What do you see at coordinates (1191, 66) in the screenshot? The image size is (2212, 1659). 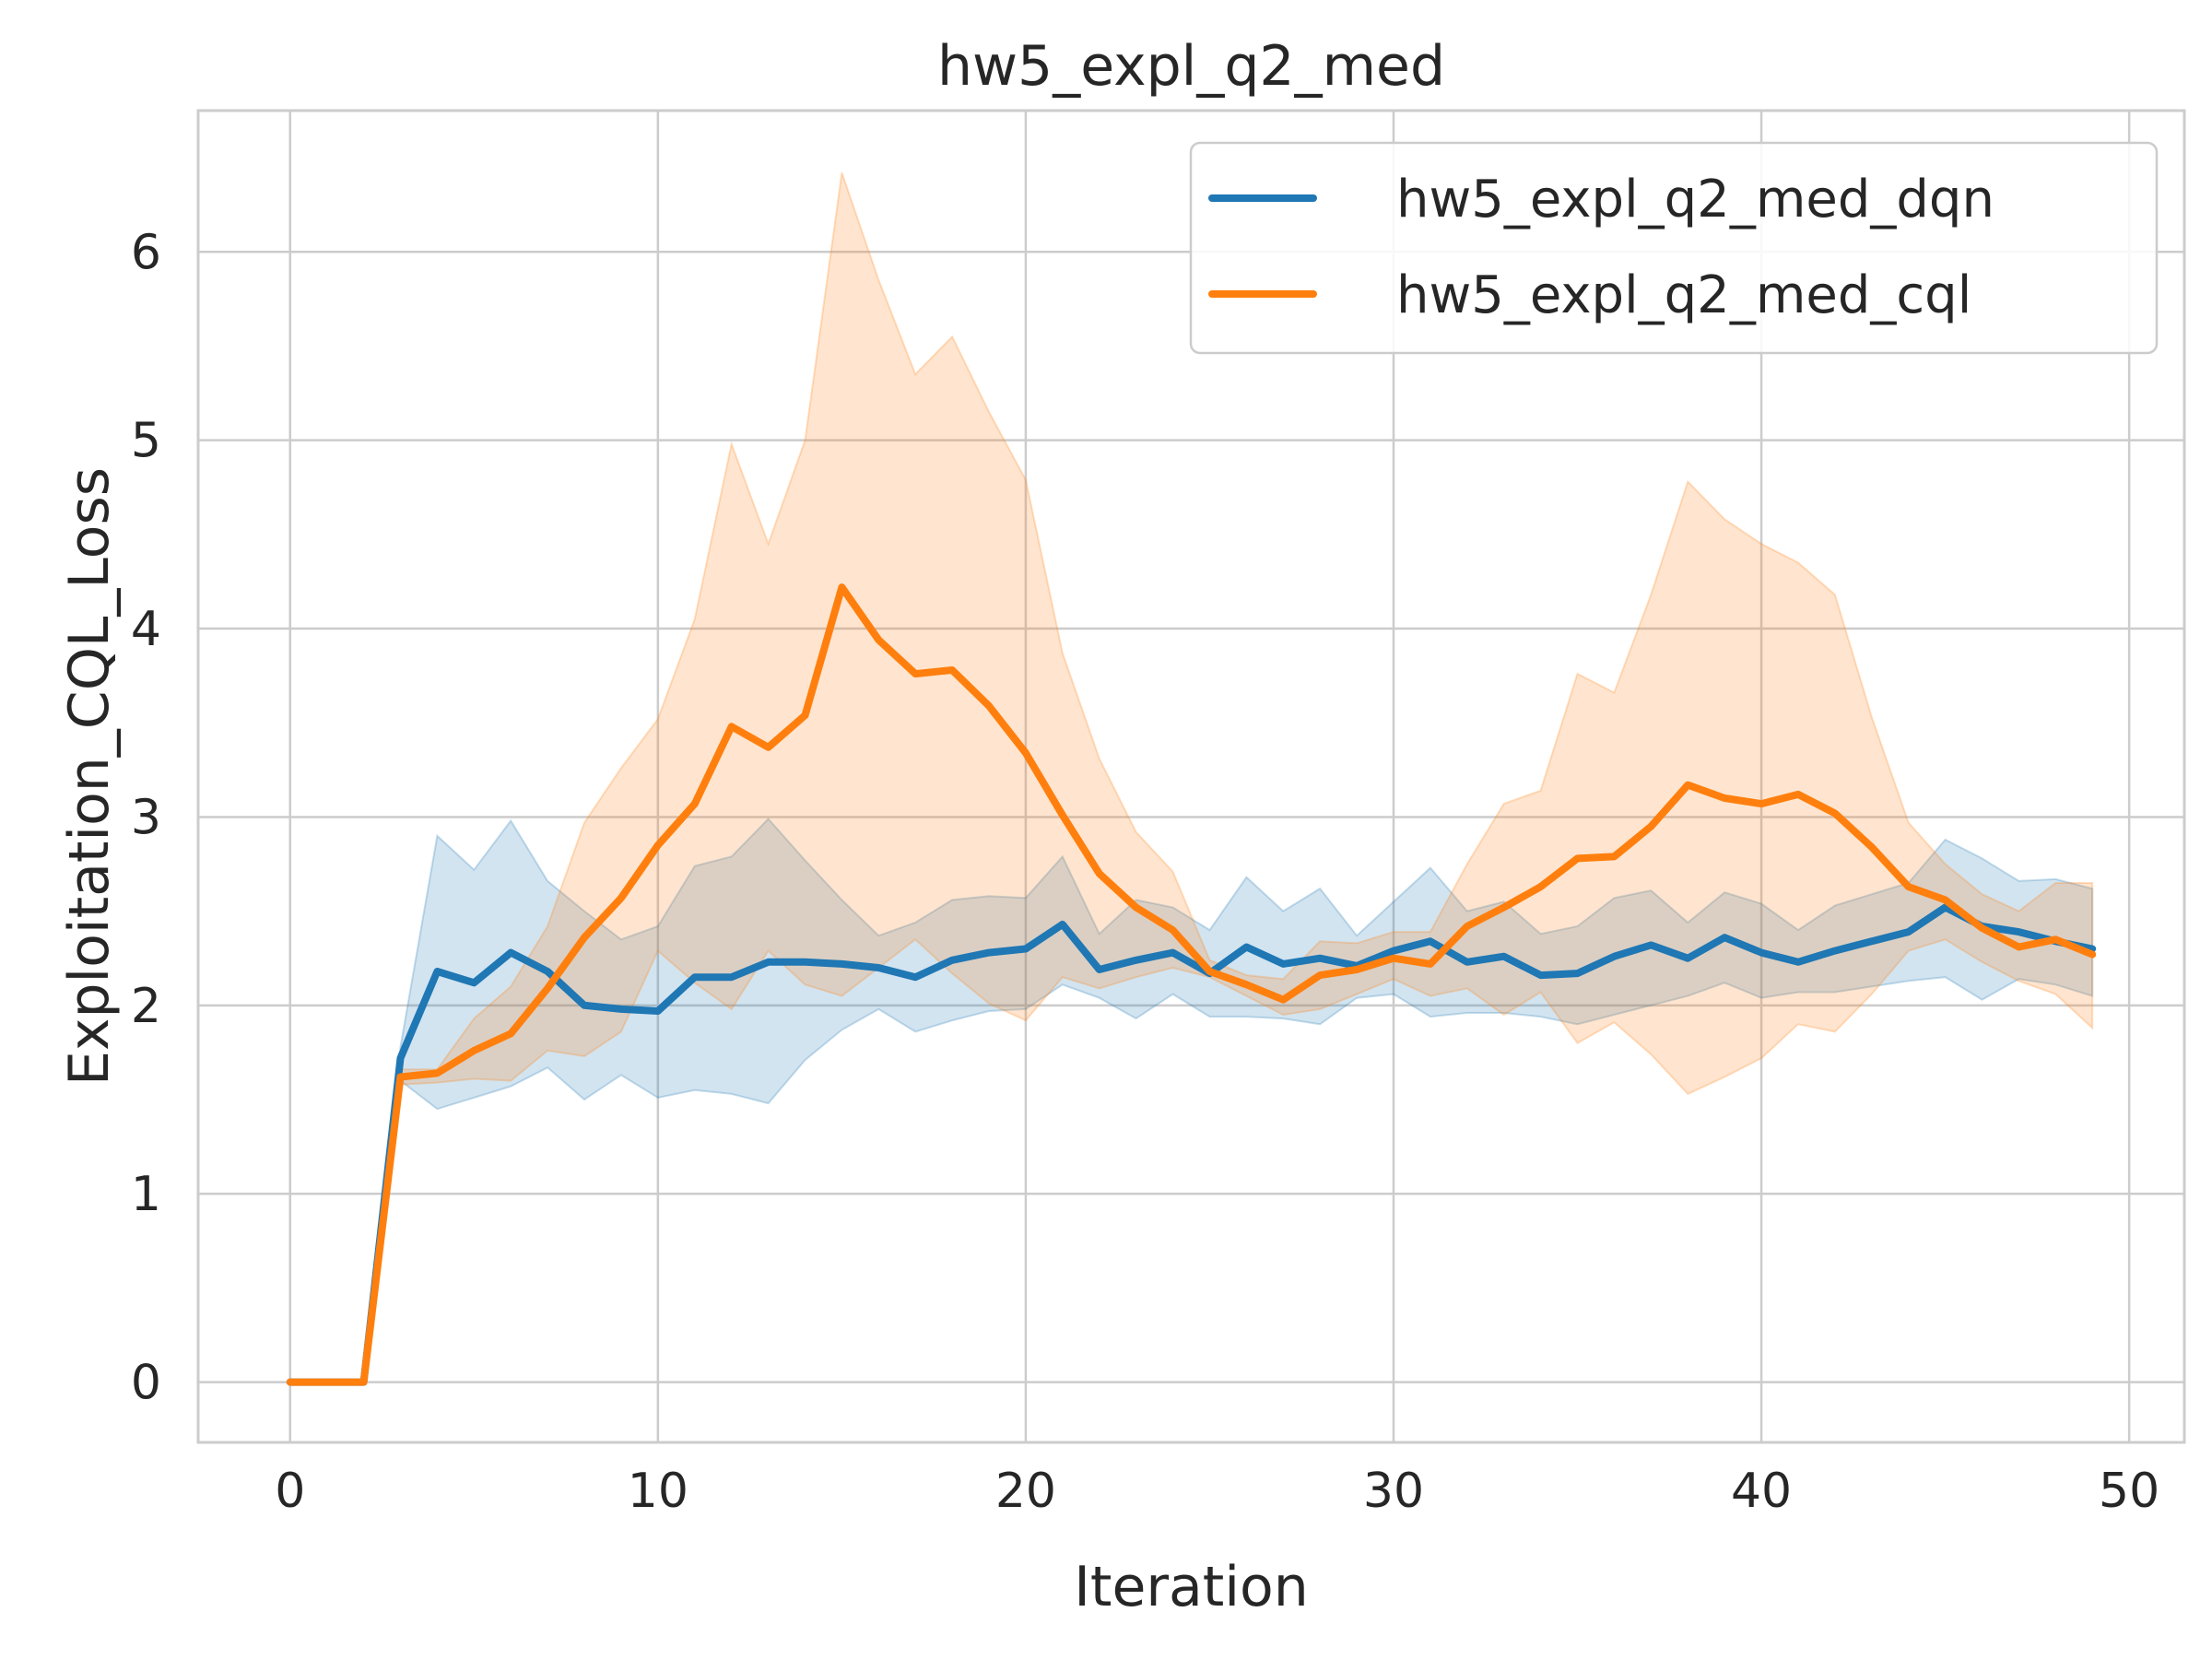 I see `chart-title: hw5_expl_q2_med` at bounding box center [1191, 66].